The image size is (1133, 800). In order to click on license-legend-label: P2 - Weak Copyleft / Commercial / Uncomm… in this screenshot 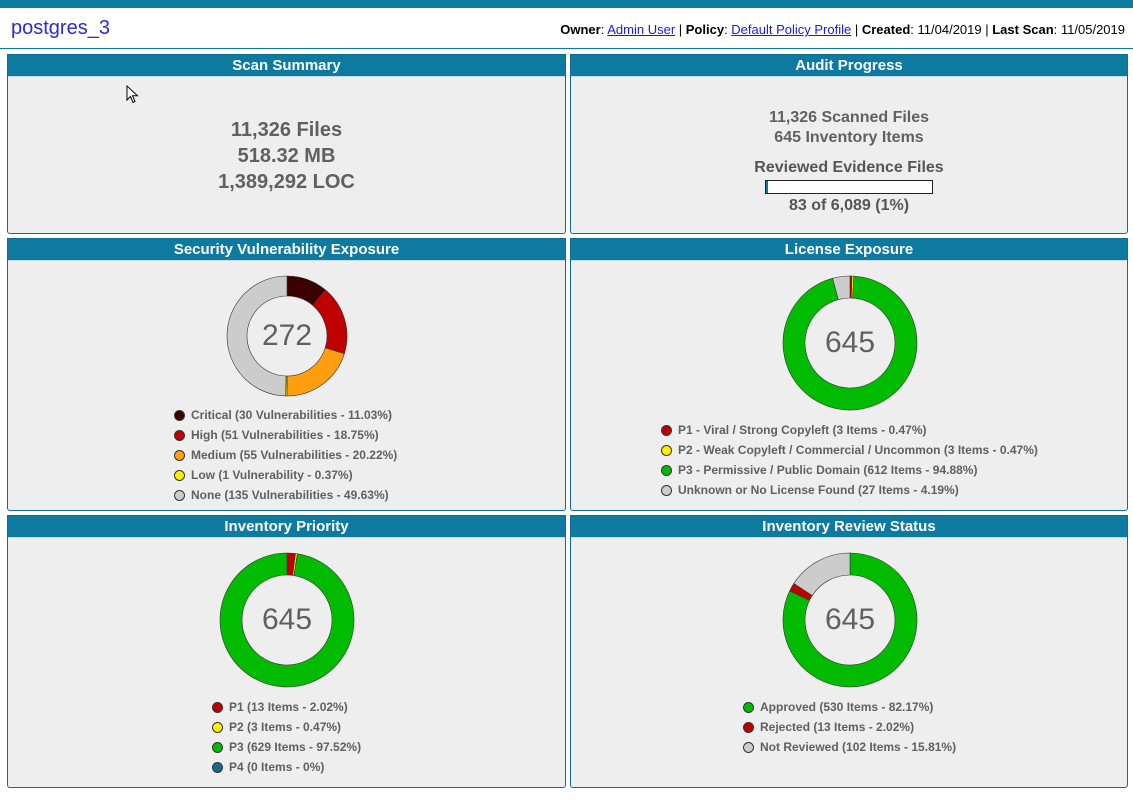, I will do `click(858, 450)`.